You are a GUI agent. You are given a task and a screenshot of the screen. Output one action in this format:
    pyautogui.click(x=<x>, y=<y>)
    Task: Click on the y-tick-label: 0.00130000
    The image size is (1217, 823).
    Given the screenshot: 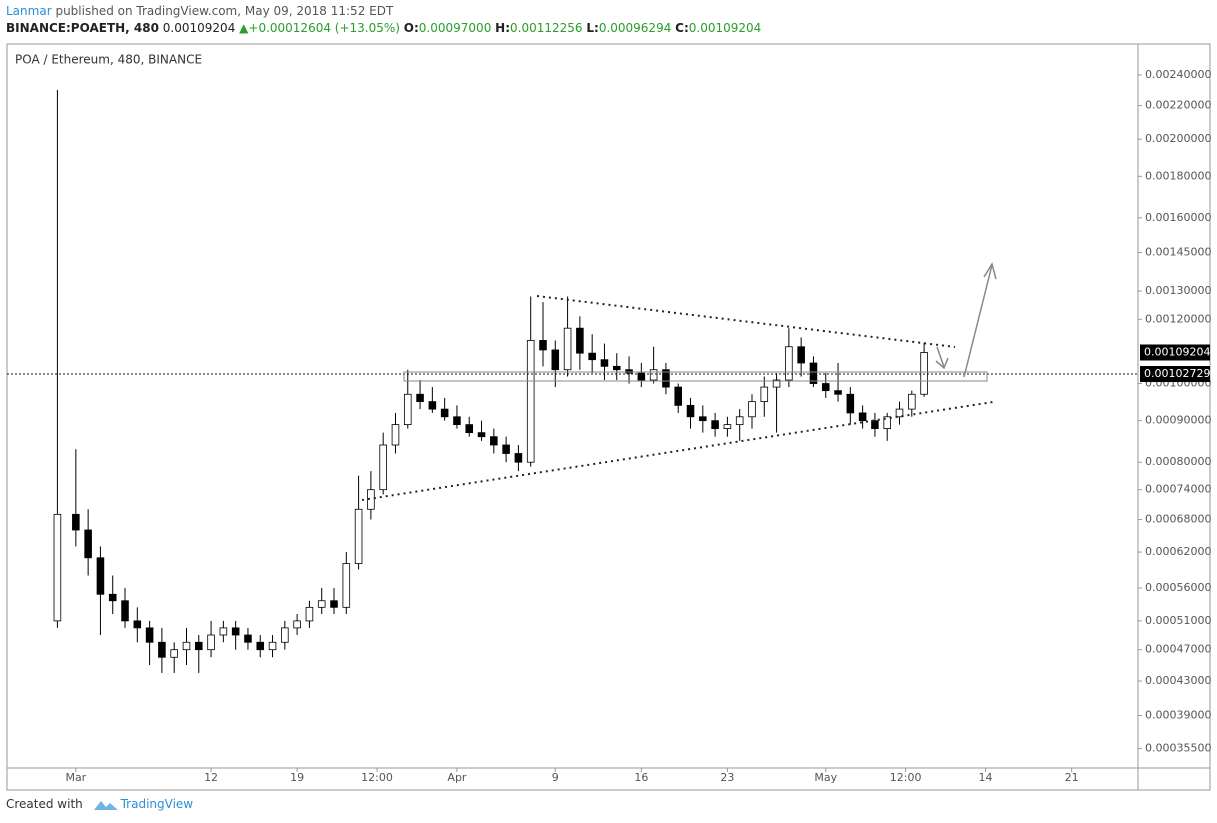 What is the action you would take?
    pyautogui.click(x=1178, y=290)
    